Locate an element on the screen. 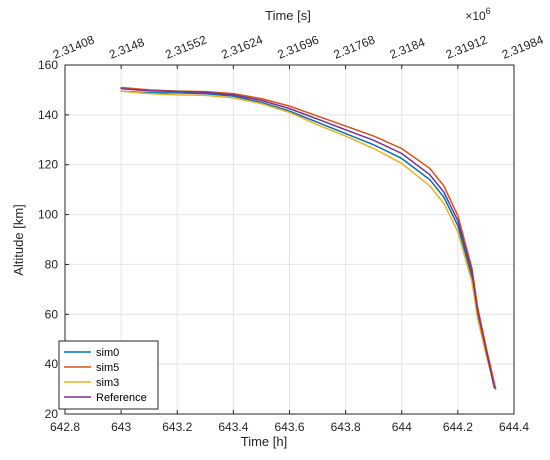  x-tick-label: 643 is located at coordinates (121, 427).